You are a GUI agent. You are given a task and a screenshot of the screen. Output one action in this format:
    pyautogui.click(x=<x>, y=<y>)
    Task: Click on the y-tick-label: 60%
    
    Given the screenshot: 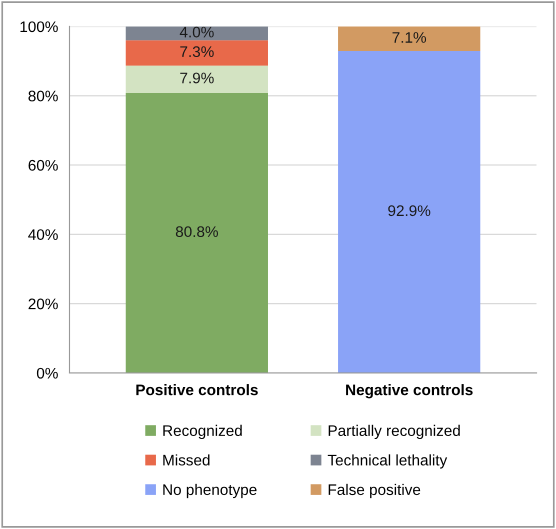 What is the action you would take?
    pyautogui.click(x=43, y=165)
    